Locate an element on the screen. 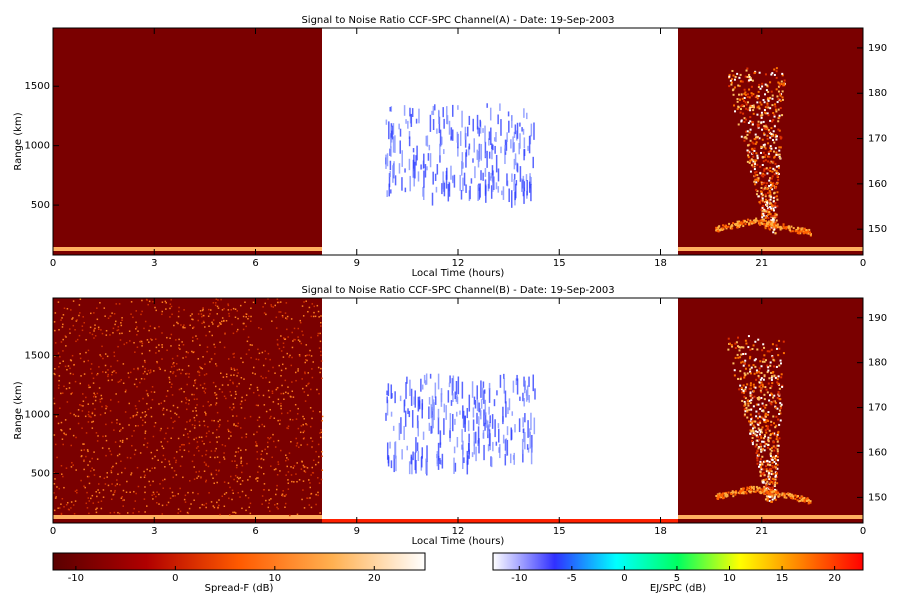  colorbar-tick-label: 5 is located at coordinates (677, 578).